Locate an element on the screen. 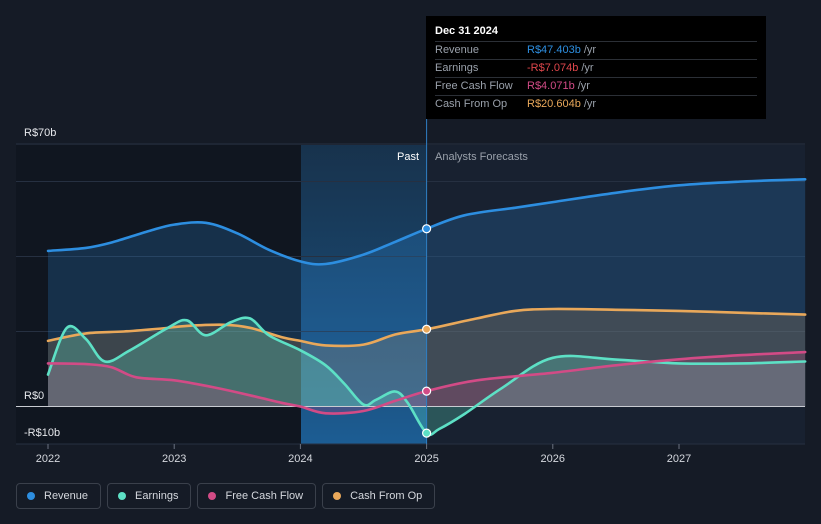  x-tick-label: 2024 is located at coordinates (300, 459).